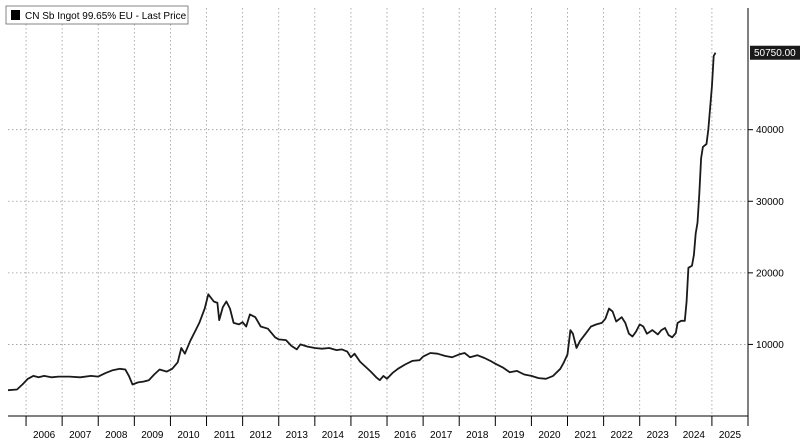 Image resolution: width=800 pixels, height=441 pixels. Describe the element at coordinates (770, 345) in the screenshot. I see `y-tick-label: 10000` at that location.